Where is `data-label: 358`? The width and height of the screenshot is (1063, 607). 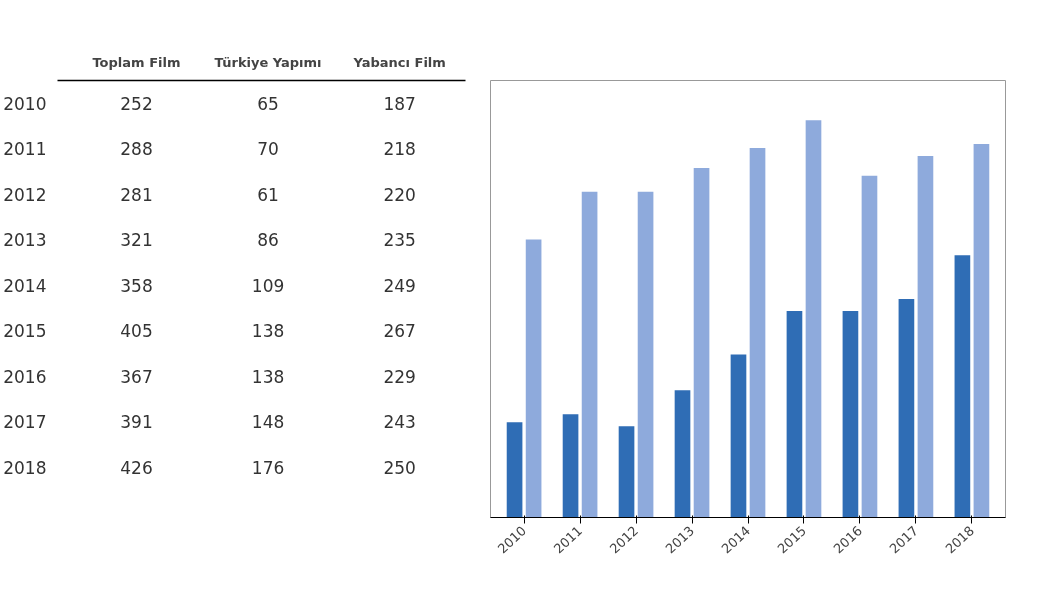
data-label: 358 is located at coordinates (136, 285).